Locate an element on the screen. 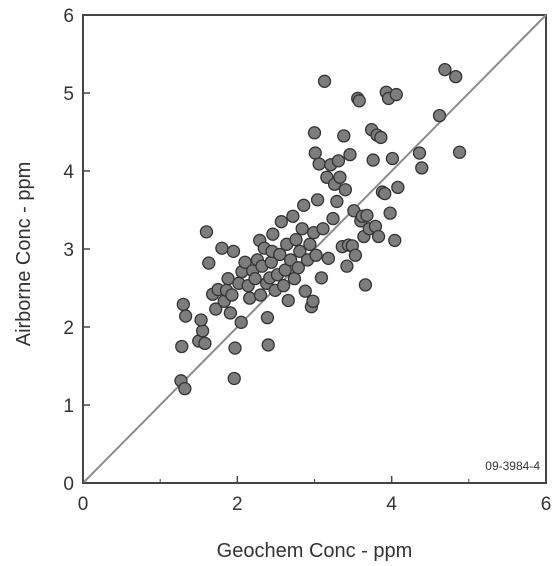  y-tick-label: 6 is located at coordinates (68, 16).